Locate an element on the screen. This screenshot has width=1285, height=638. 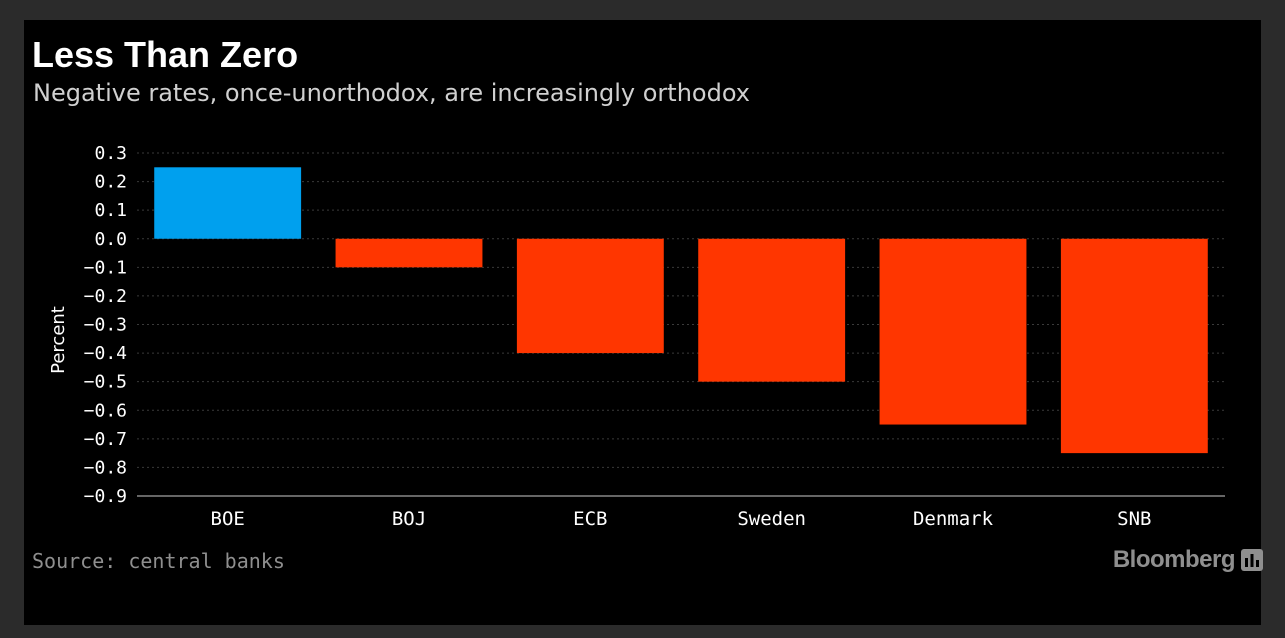
chart-title: Less Than Zero is located at coordinates (165, 54).